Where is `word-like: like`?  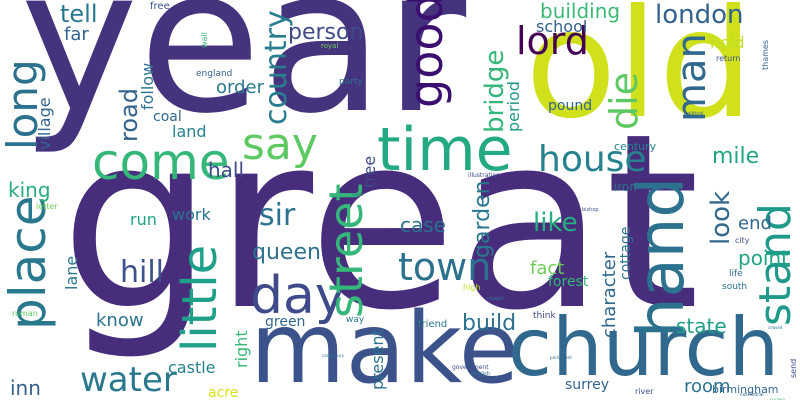 word-like: like is located at coordinates (555, 223).